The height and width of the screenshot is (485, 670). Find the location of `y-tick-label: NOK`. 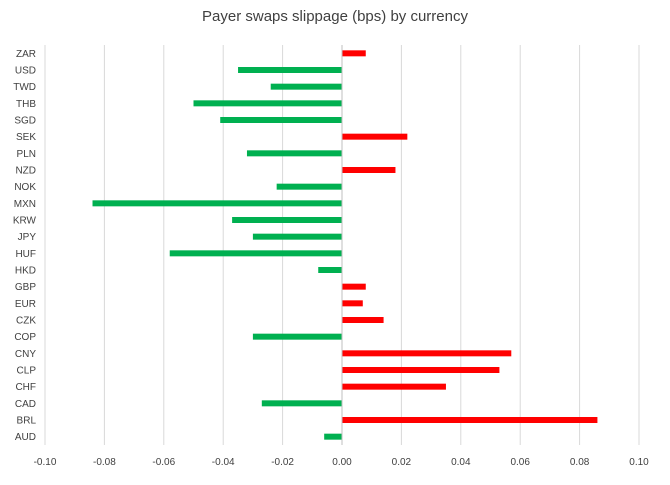

y-tick-label: NOK is located at coordinates (25, 187).